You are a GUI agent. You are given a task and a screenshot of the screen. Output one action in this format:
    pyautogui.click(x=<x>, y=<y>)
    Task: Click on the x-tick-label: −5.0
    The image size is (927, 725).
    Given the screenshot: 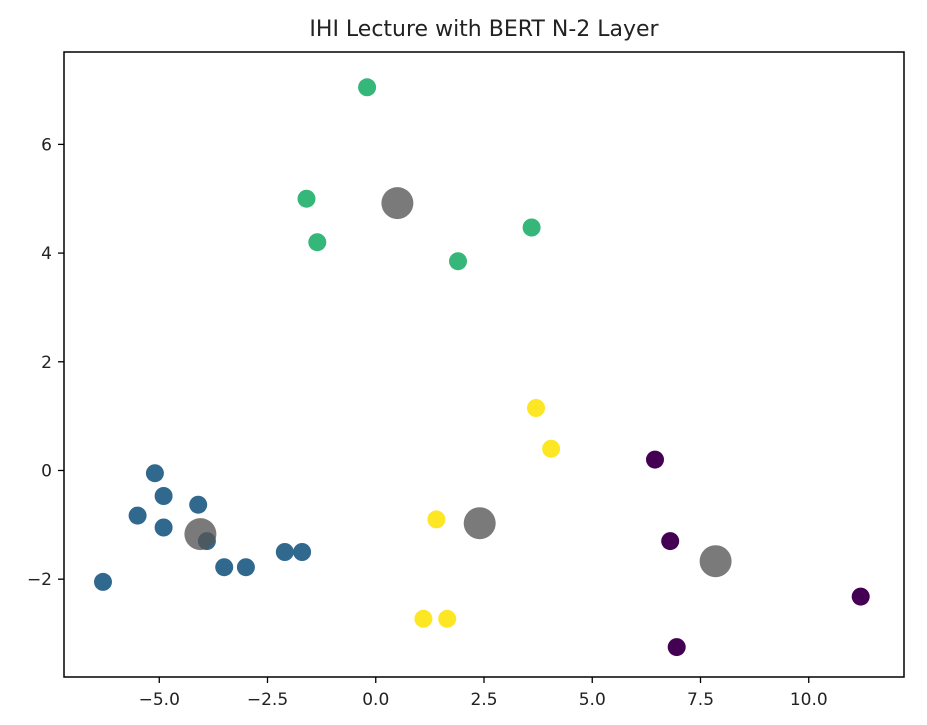 What is the action you would take?
    pyautogui.click(x=159, y=700)
    